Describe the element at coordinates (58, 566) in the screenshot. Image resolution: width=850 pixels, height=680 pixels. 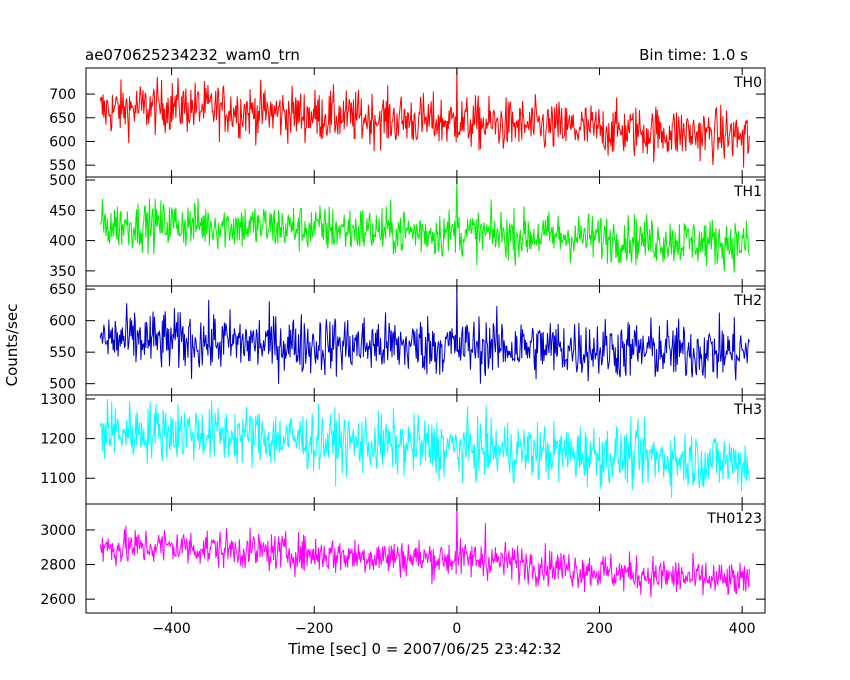
I see `y-tick-label: 2800` at that location.